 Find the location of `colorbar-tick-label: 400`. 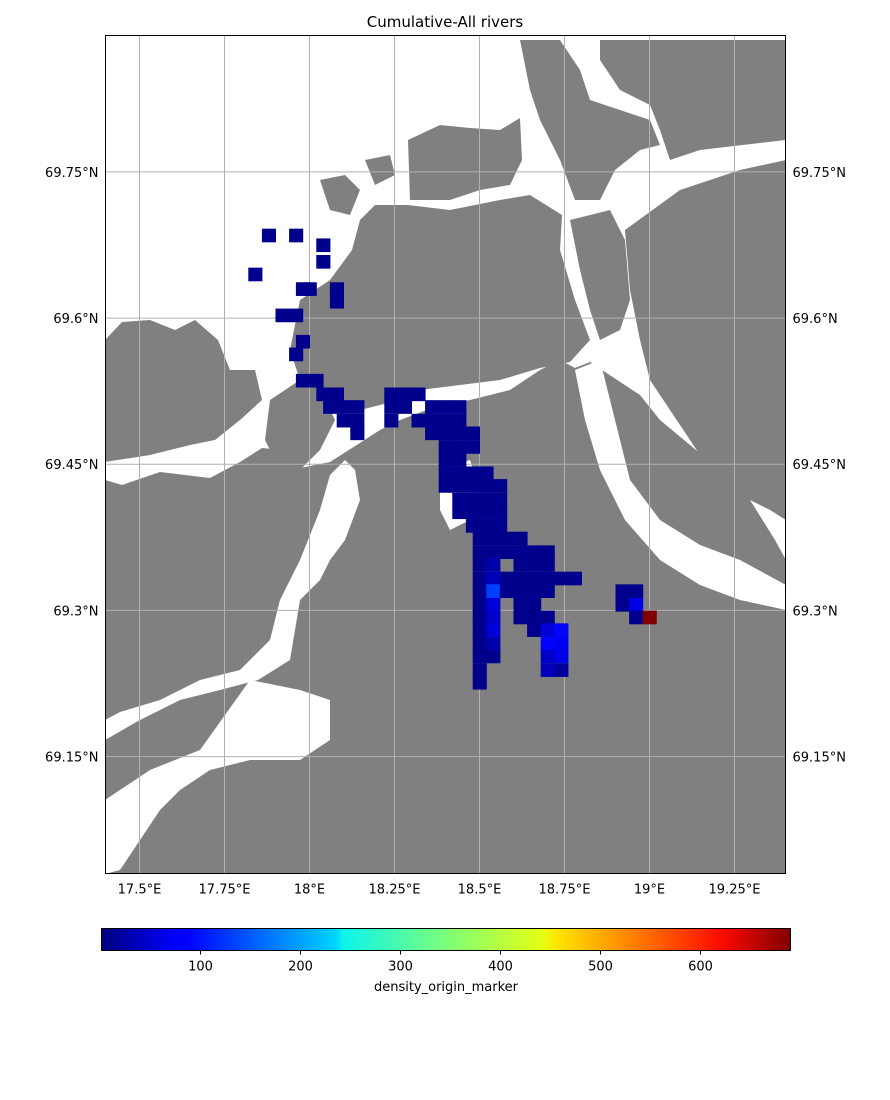

colorbar-tick-label: 400 is located at coordinates (500, 967).